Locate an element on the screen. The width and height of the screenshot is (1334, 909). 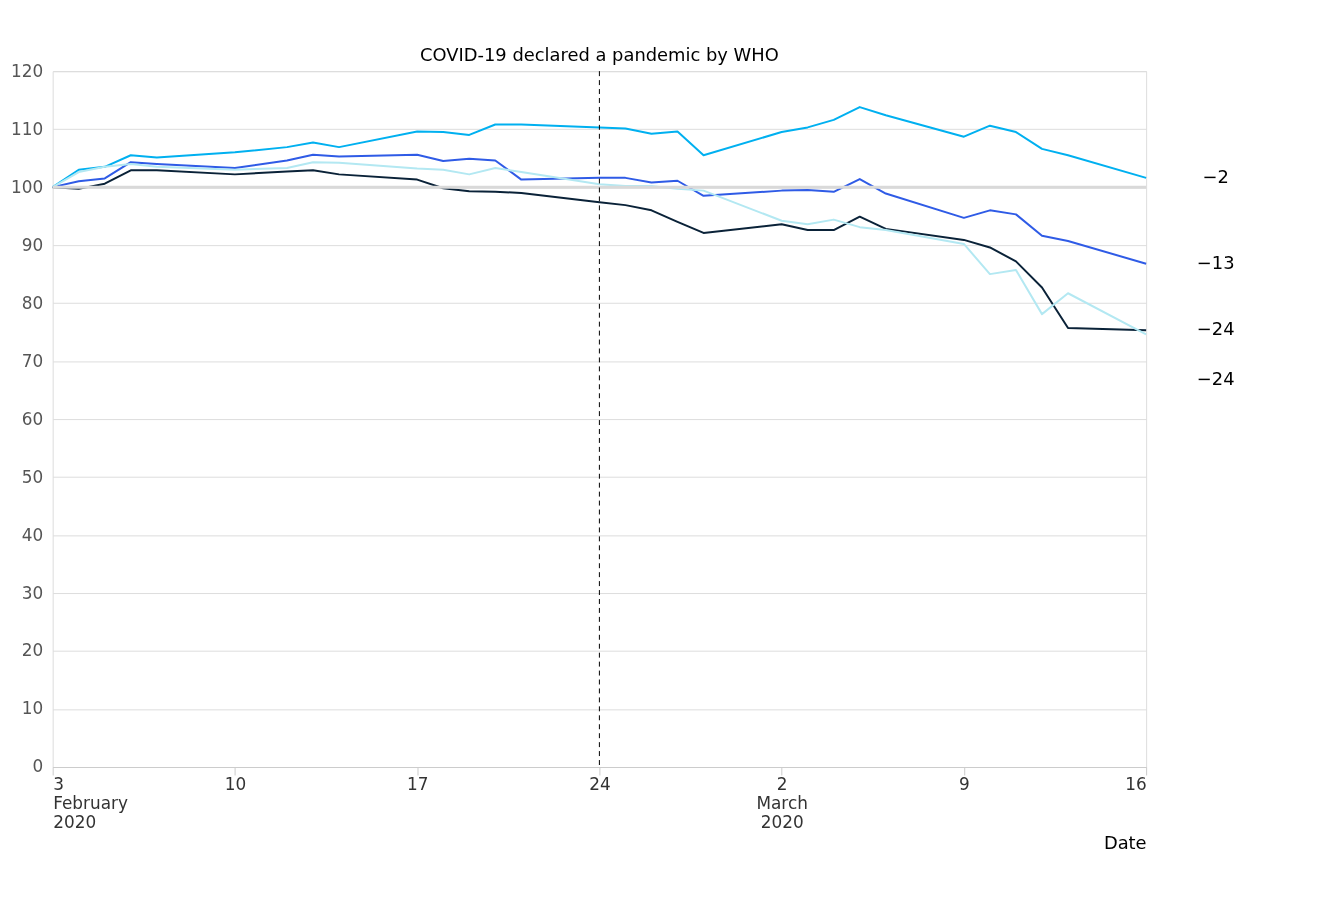
y-tick-label: 30 is located at coordinates (32, 592).